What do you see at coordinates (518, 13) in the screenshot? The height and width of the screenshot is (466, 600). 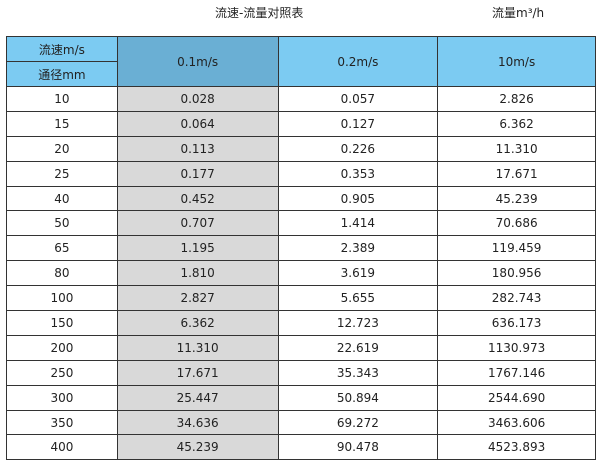 I see `unit-label: 流量m³/h` at bounding box center [518, 13].